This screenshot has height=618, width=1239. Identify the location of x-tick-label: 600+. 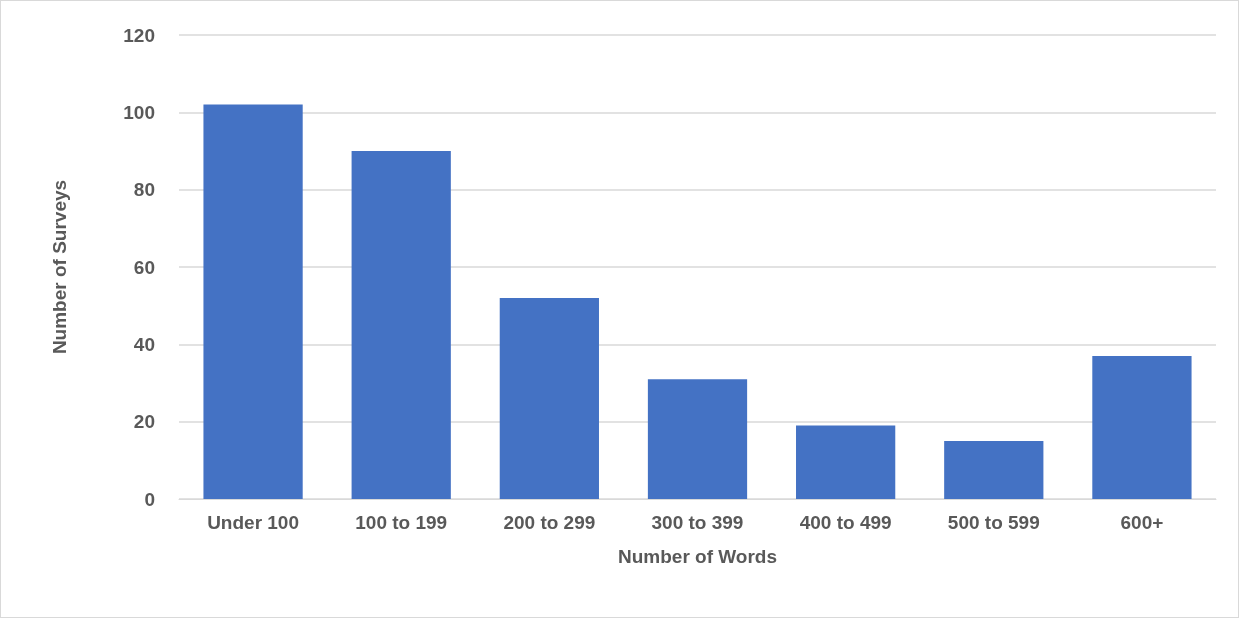
(1142, 522).